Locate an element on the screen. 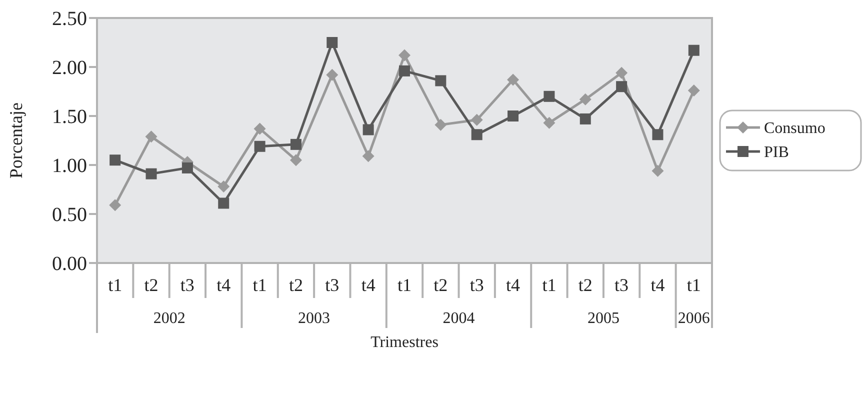 The image size is (867, 400). text: 2006 is located at coordinates (694, 318).